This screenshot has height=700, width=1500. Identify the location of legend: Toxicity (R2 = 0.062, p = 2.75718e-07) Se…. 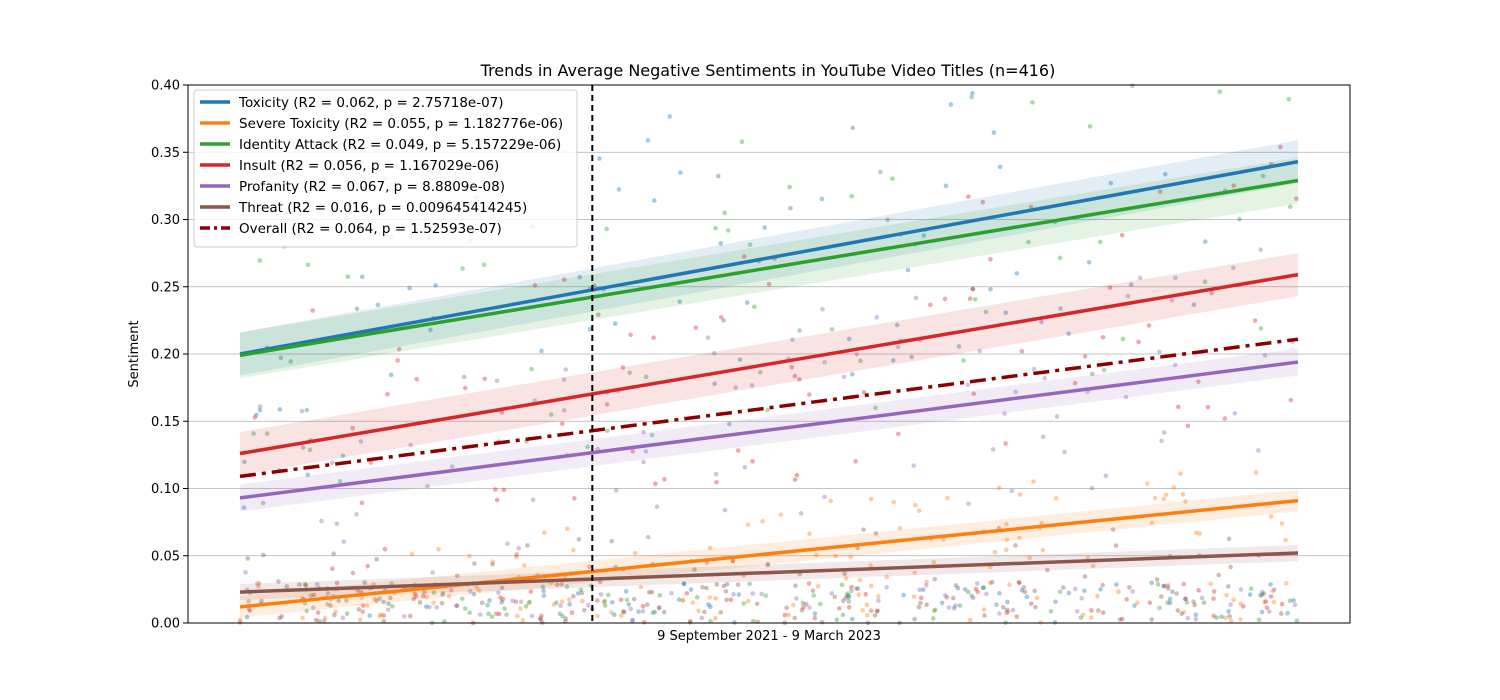
(385, 168).